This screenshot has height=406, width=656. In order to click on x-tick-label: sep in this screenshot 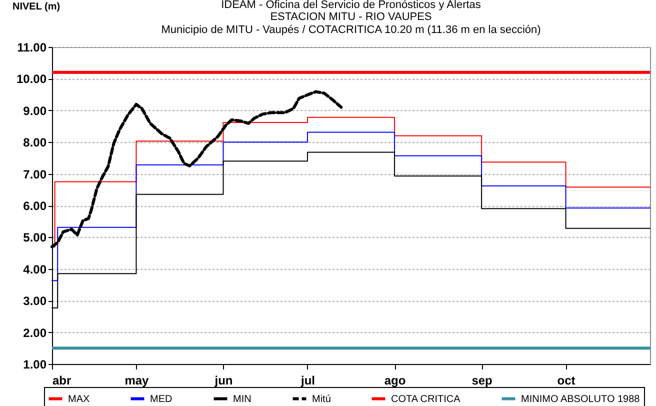, I will do `click(482, 381)`.